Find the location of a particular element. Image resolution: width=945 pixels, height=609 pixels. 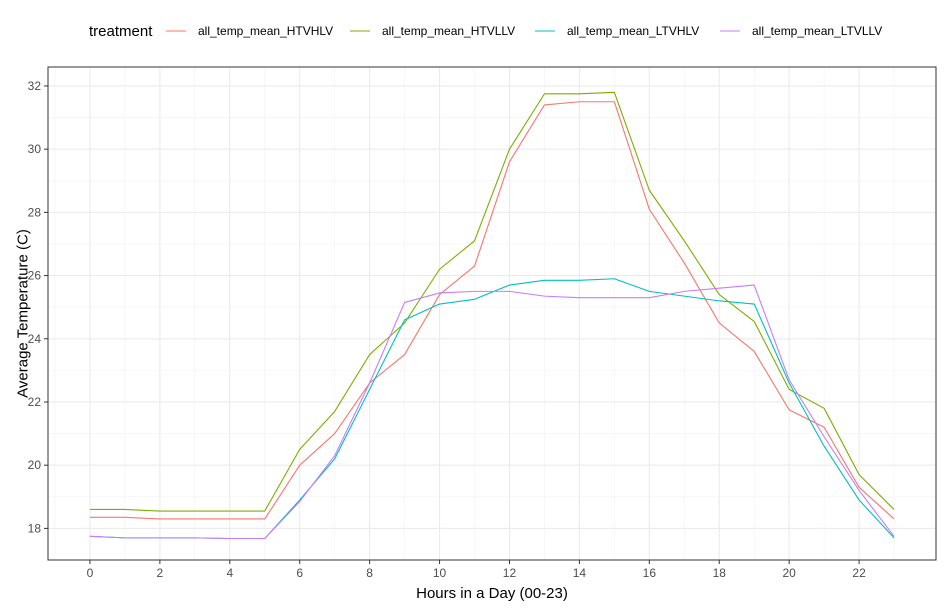

legend-label-all_temp_mean_LTVHLV: all_temp_mean_LTVHLV is located at coordinates (633, 31).